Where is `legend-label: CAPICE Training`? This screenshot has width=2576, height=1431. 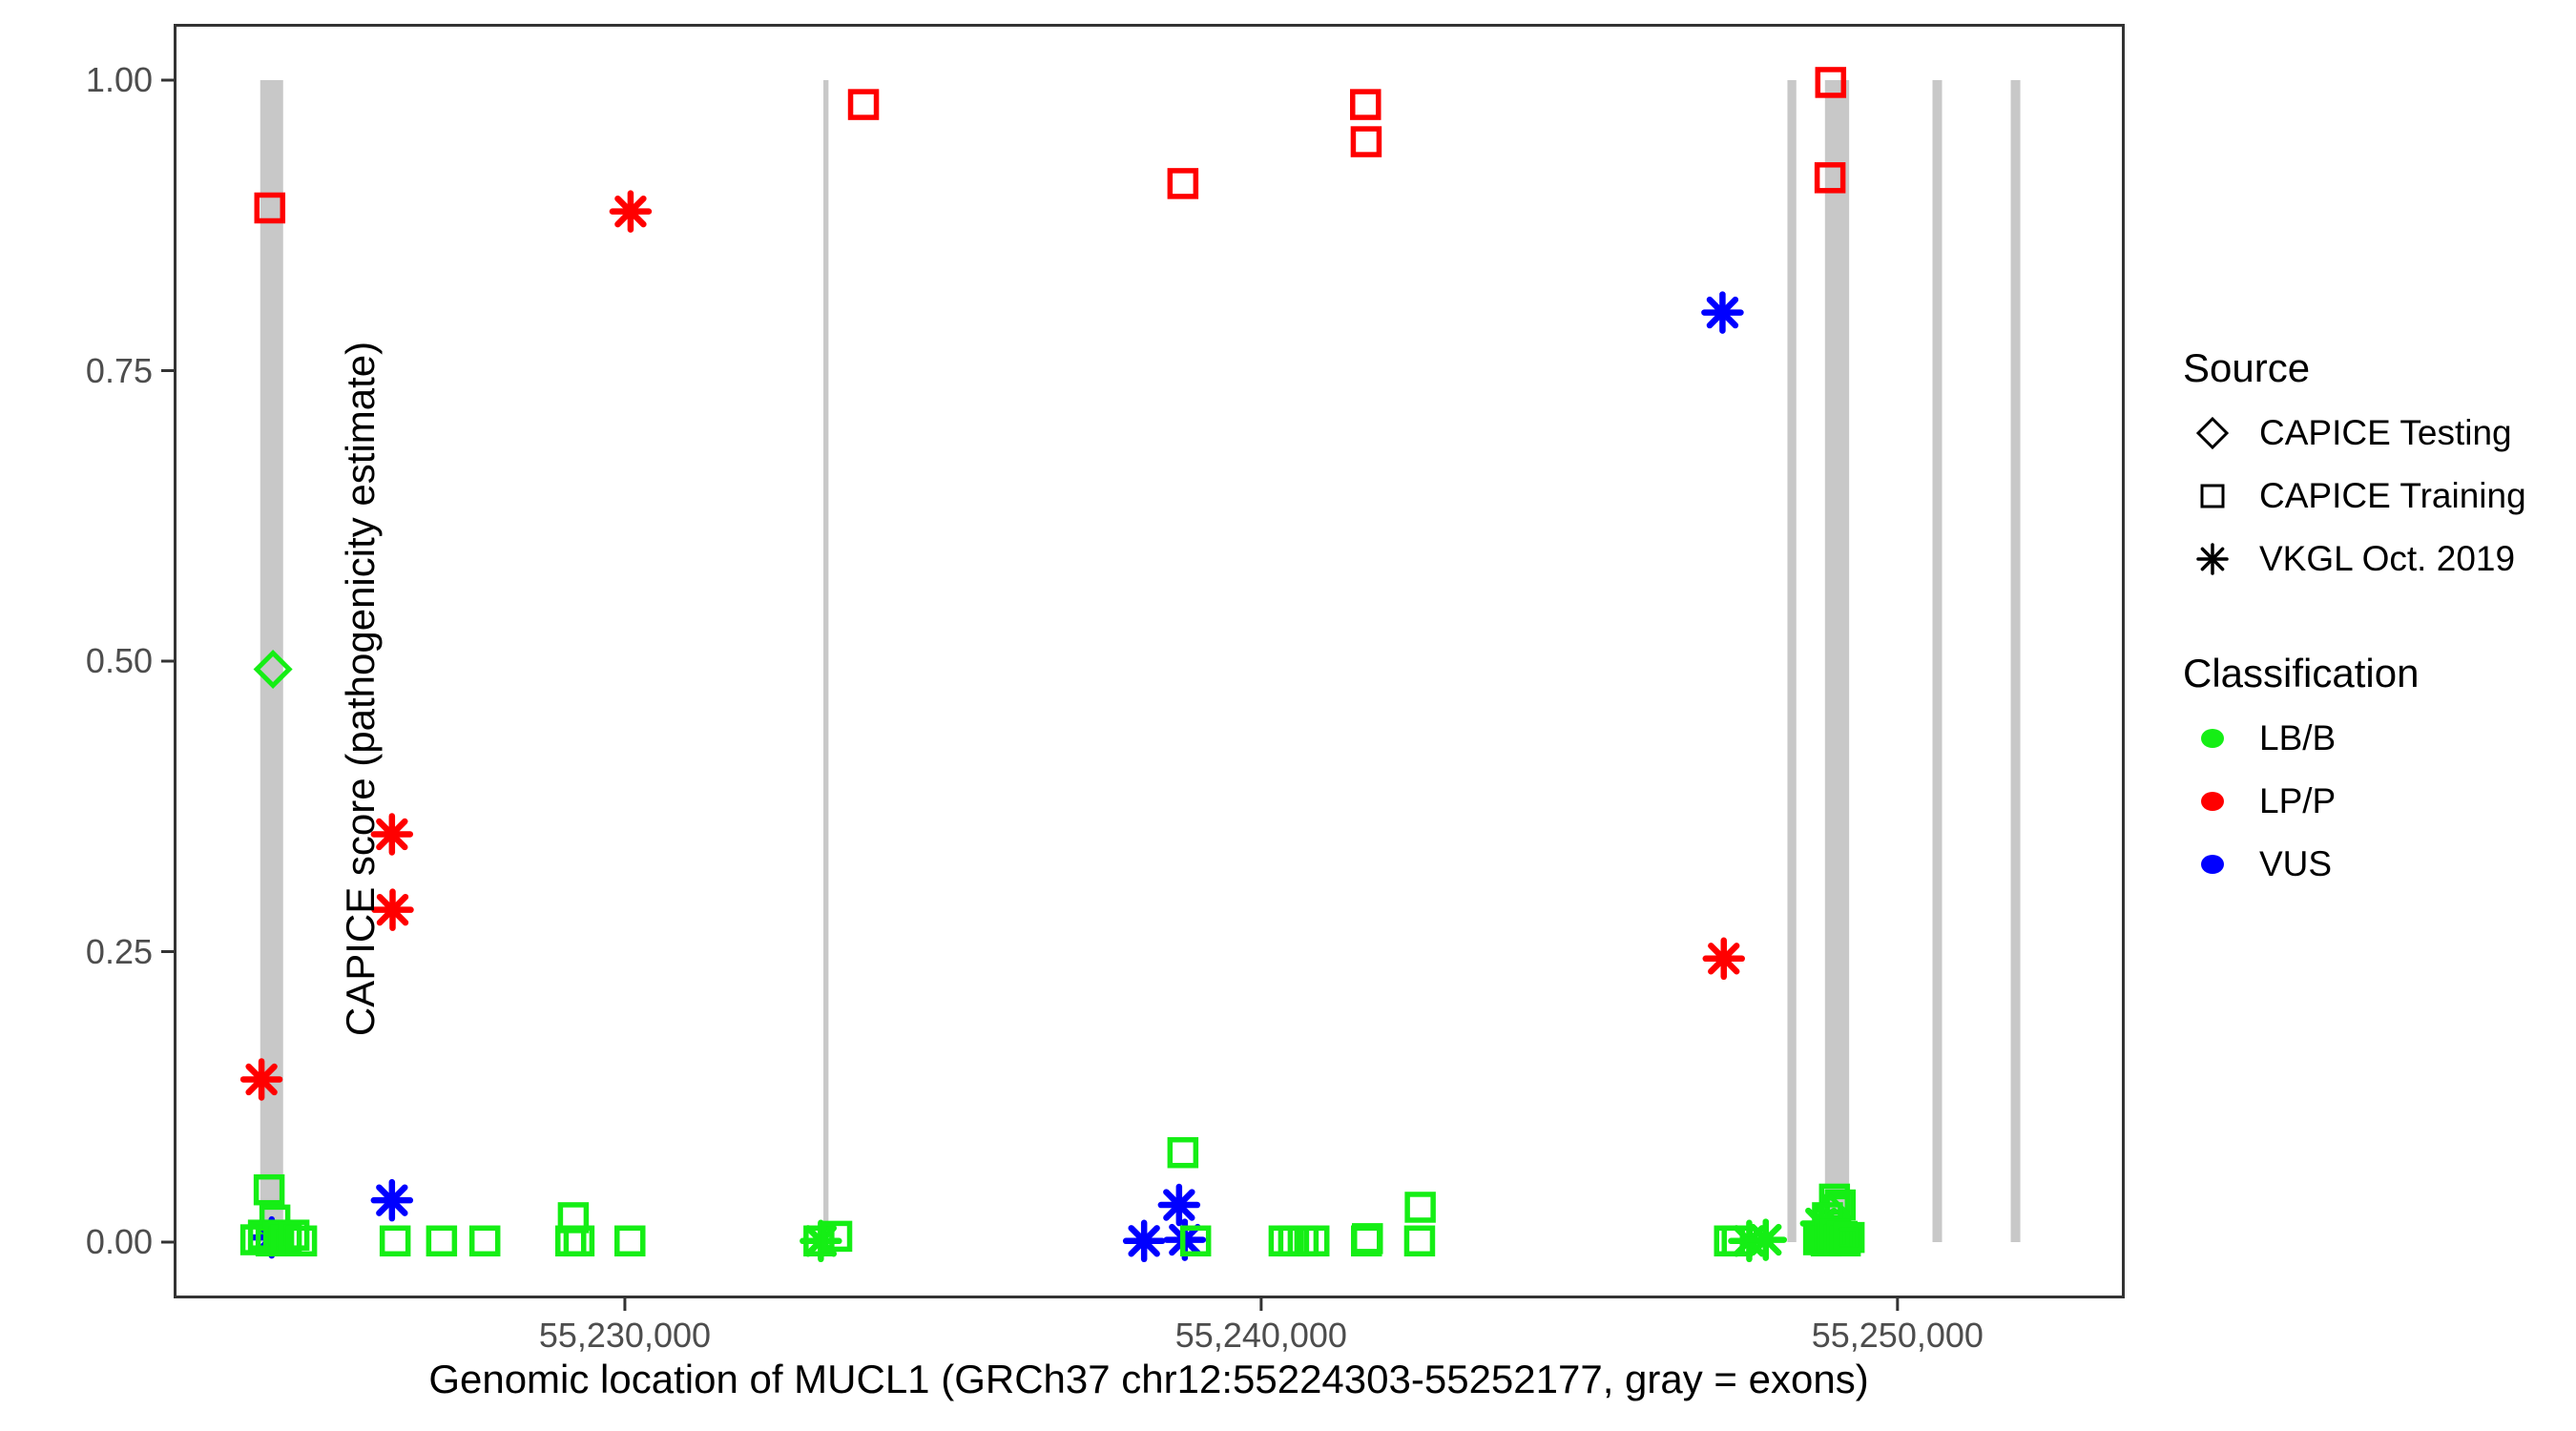
legend-label: CAPICE Training is located at coordinates (2392, 495).